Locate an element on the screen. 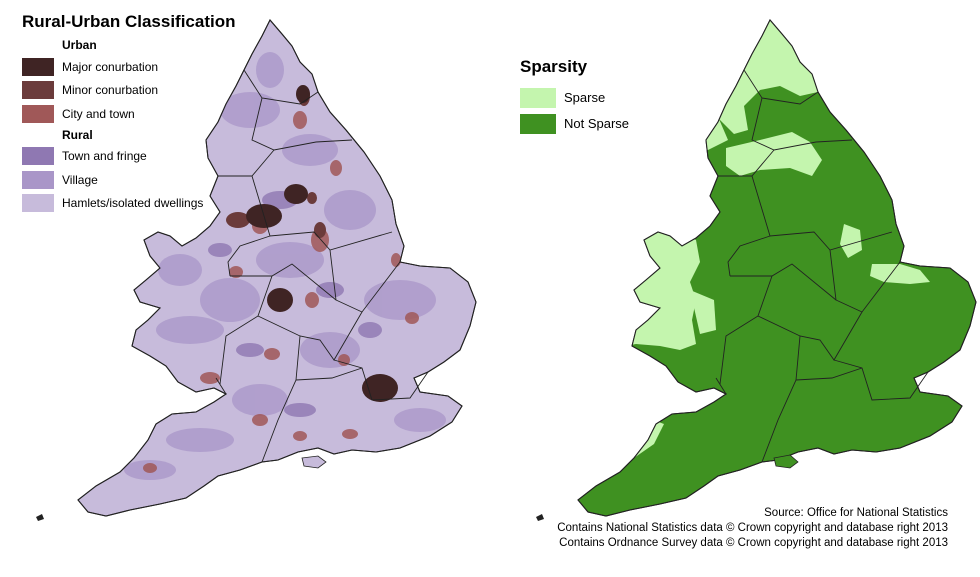 The image size is (980, 577). legend-item-village: Village is located at coordinates (112, 179).